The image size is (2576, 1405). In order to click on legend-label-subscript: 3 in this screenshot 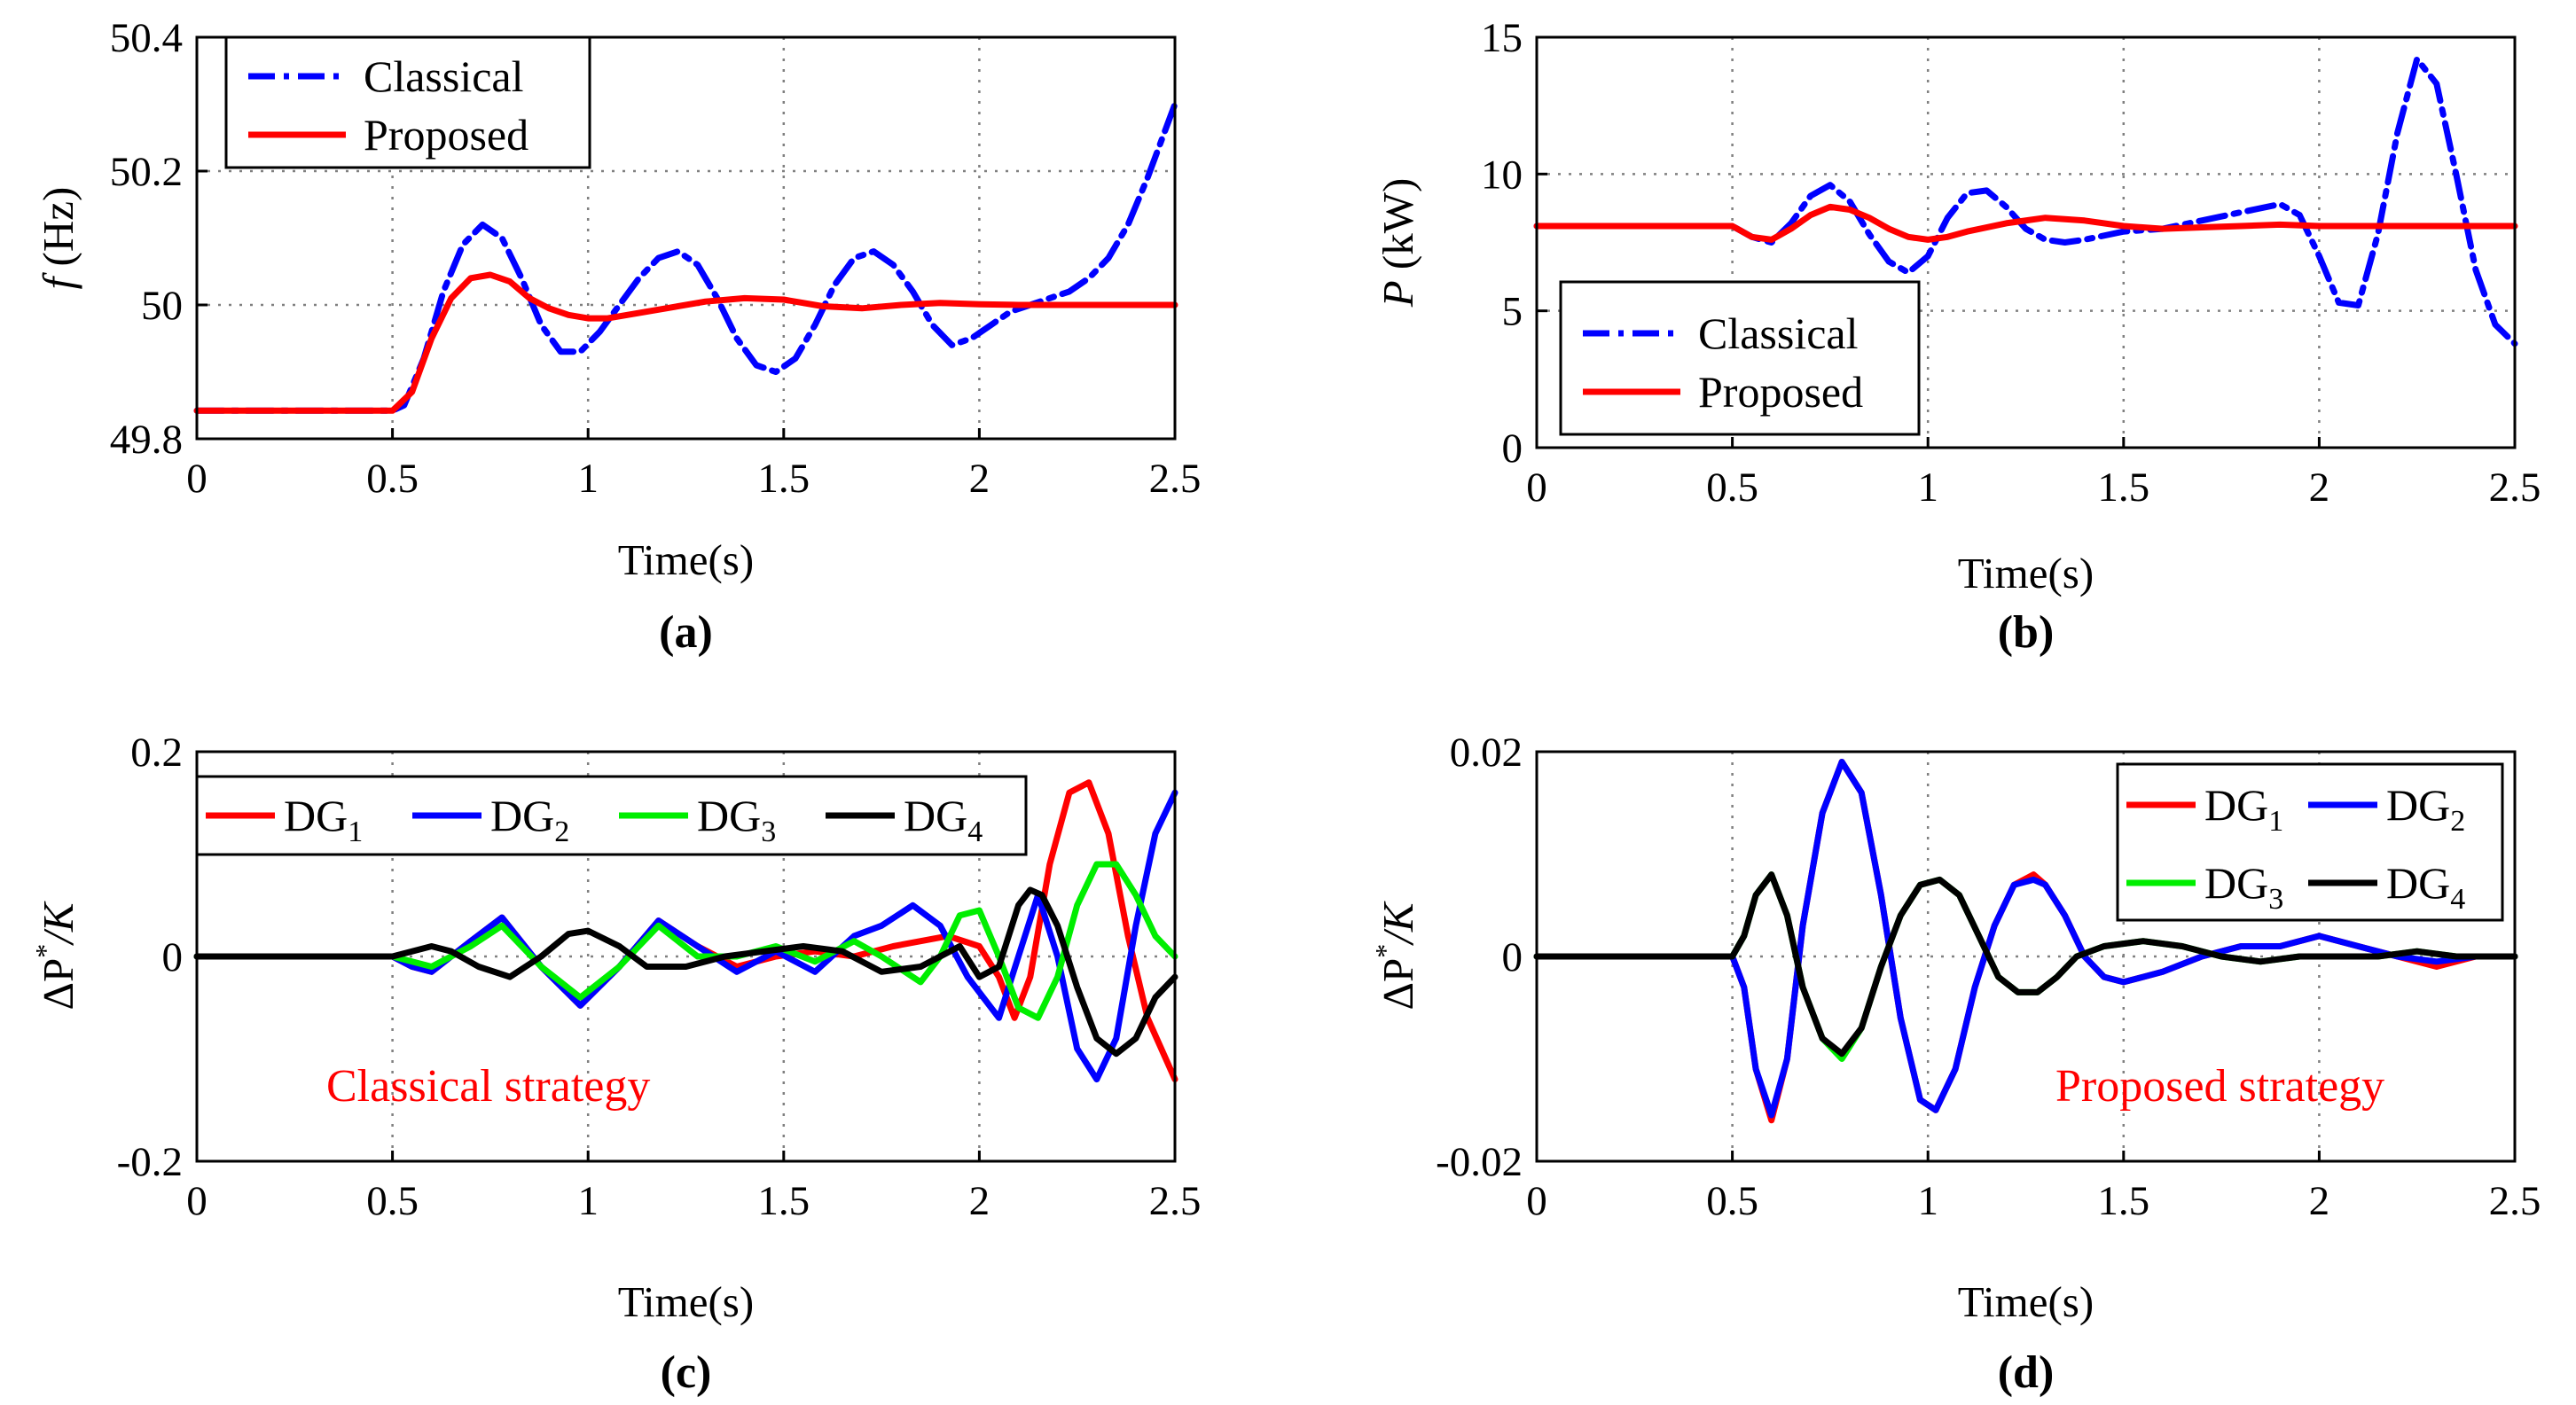, I will do `click(768, 832)`.